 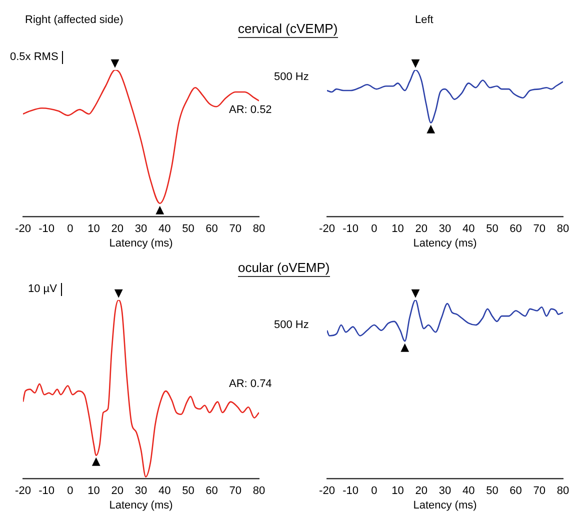 I want to click on annotation: AR: 0.52, so click(x=250, y=110).